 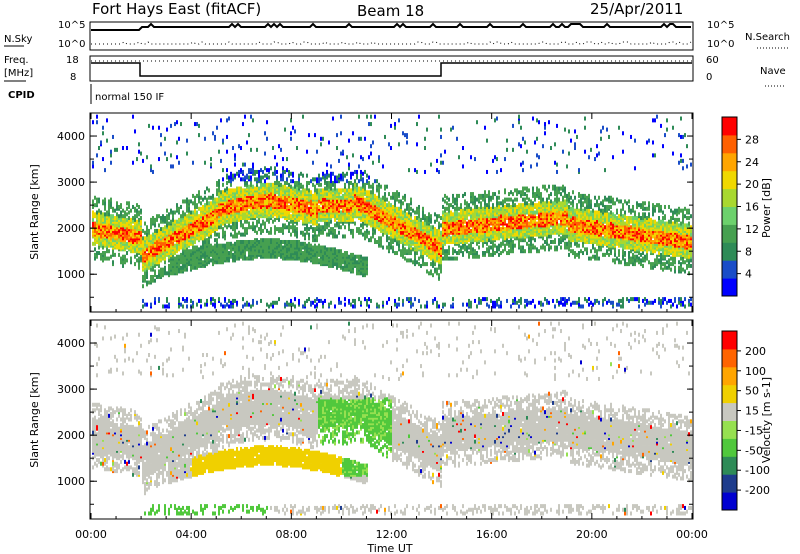 I want to click on freq-unit: [MHz], so click(x=18, y=73).